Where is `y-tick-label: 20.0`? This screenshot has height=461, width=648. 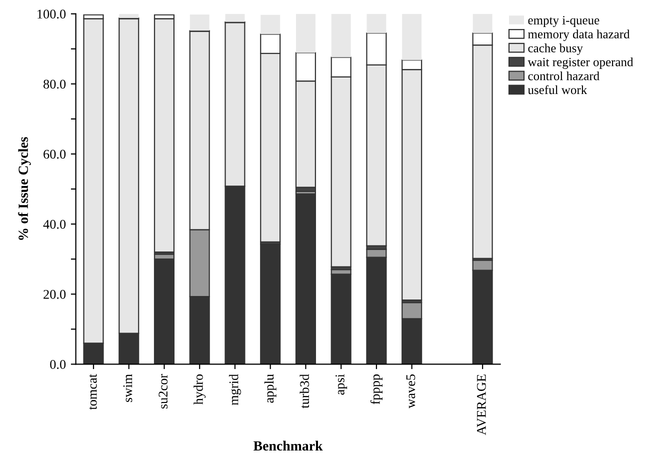
y-tick-label: 20.0 is located at coordinates (55, 294).